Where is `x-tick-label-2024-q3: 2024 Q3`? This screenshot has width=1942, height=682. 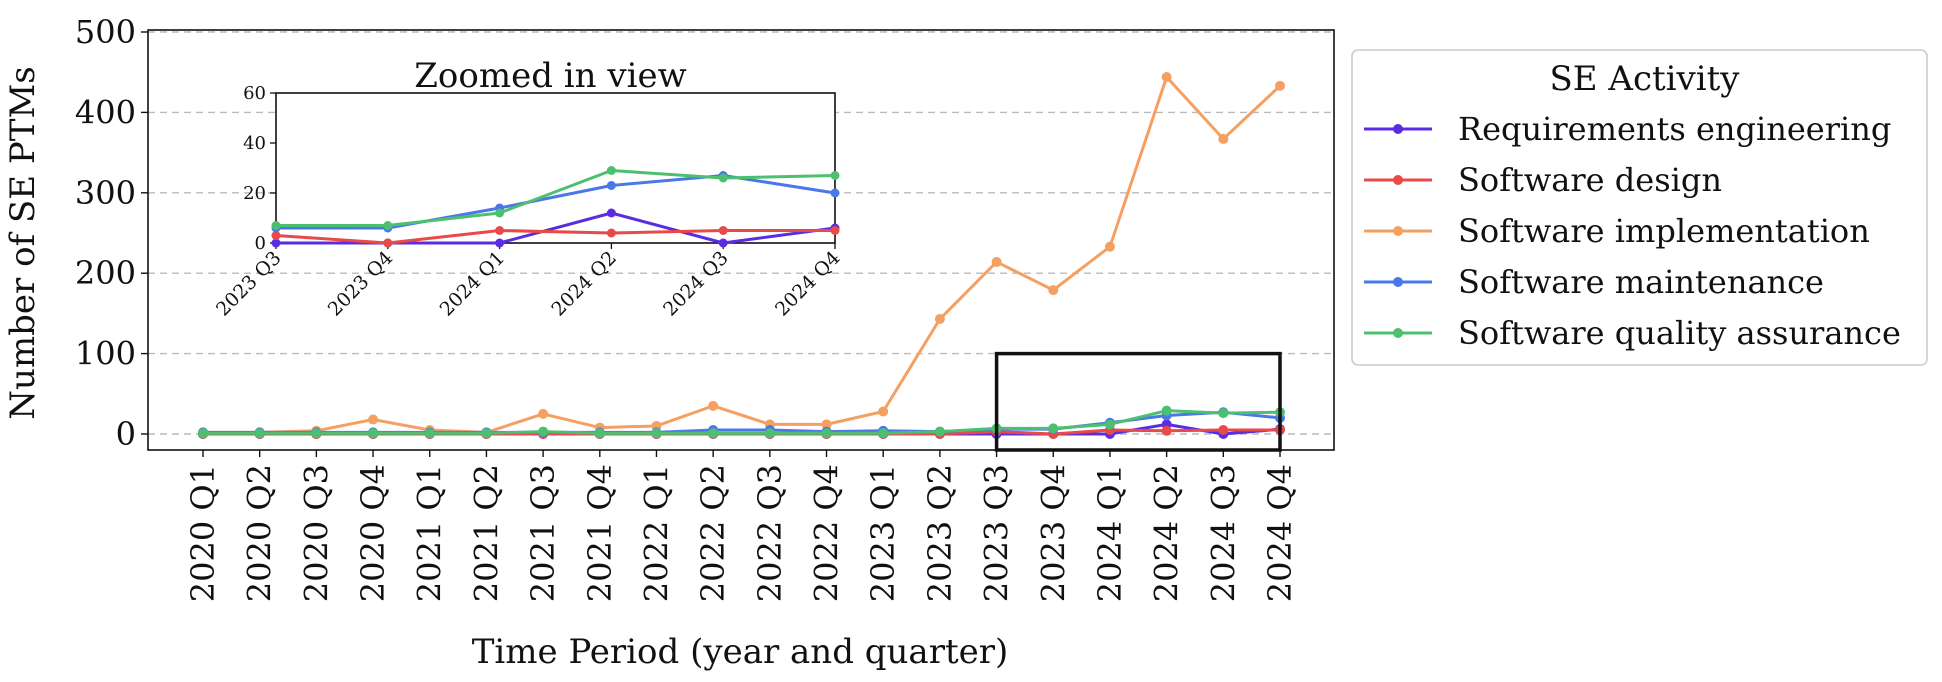
x-tick-label-2024-q3: 2024 Q3 is located at coordinates (1223, 533).